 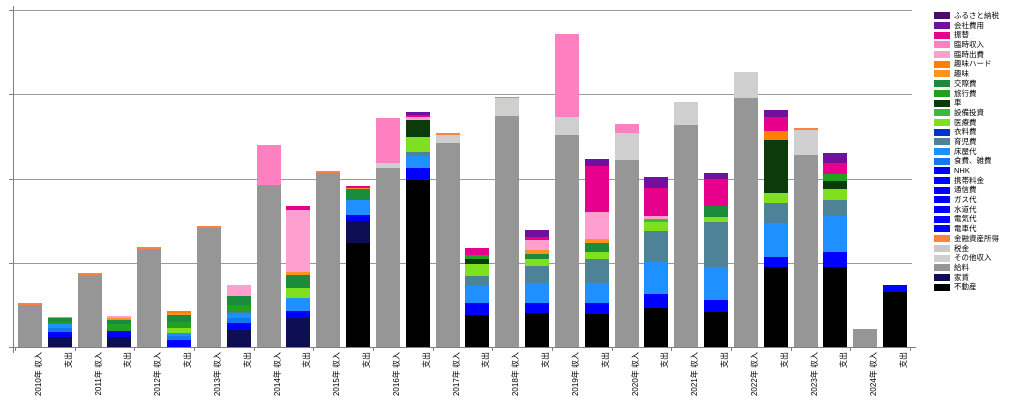 I want to click on legend-label: 水道代, so click(x=965, y=209).